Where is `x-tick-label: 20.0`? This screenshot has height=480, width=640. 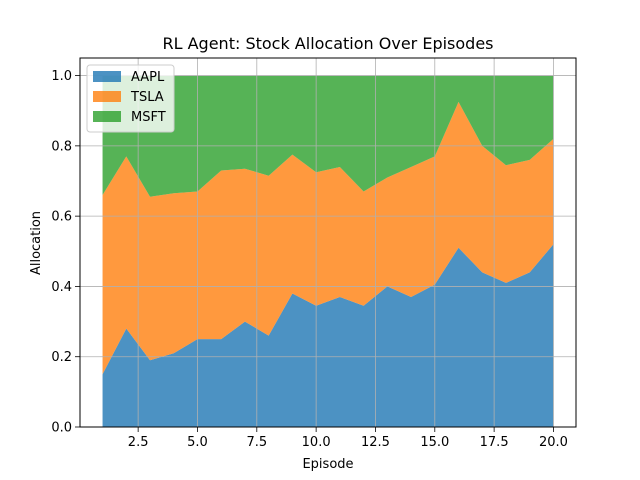
x-tick-label: 20.0 is located at coordinates (553, 442).